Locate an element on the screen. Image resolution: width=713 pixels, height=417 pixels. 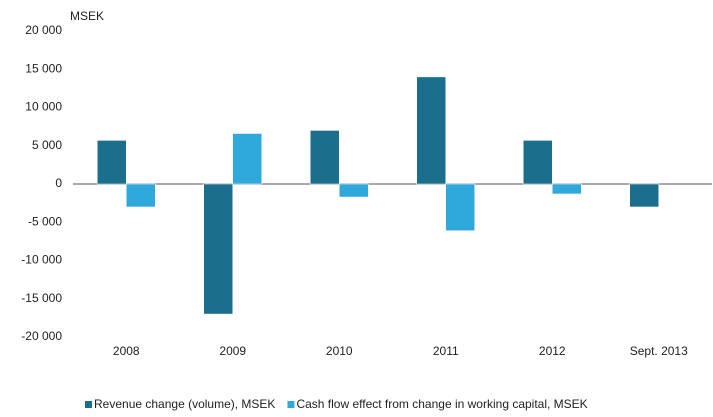
x-tick-label: 2012 is located at coordinates (552, 351).